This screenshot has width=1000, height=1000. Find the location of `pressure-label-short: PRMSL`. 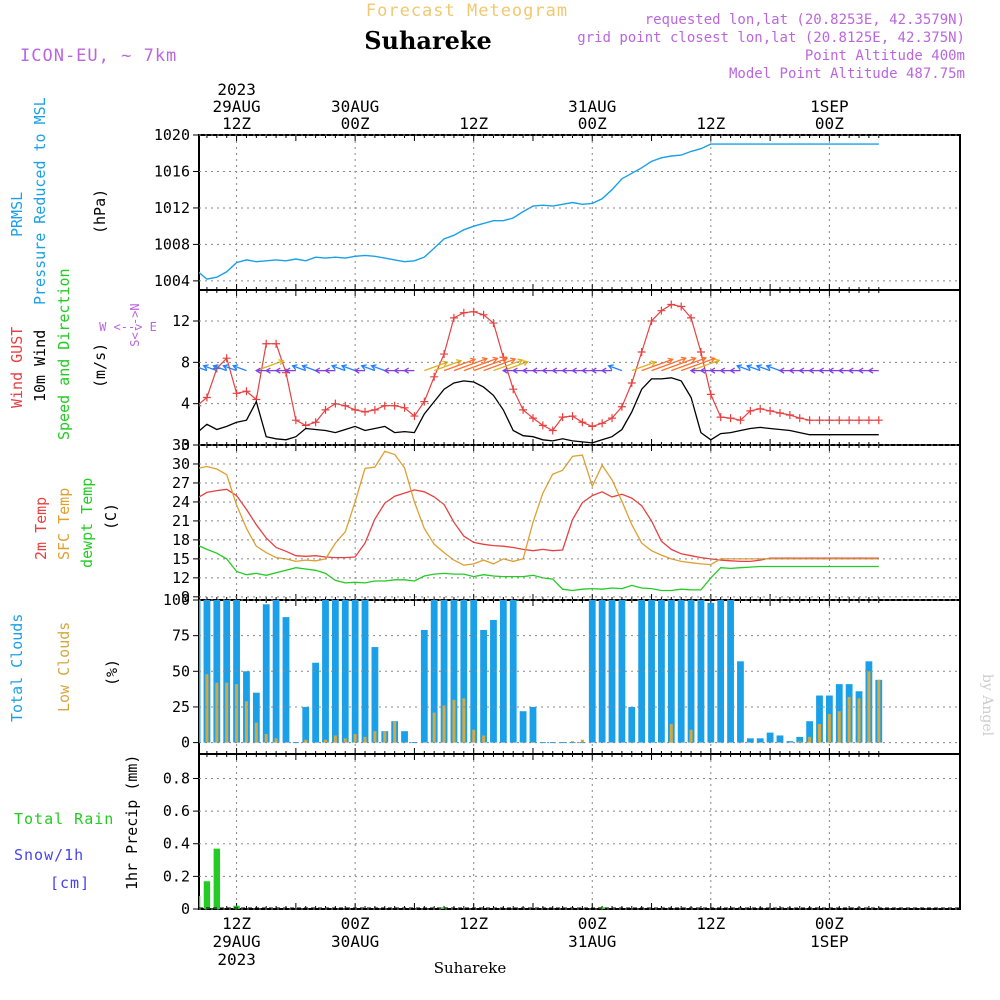

pressure-label-short: PRMSL is located at coordinates (17, 214).